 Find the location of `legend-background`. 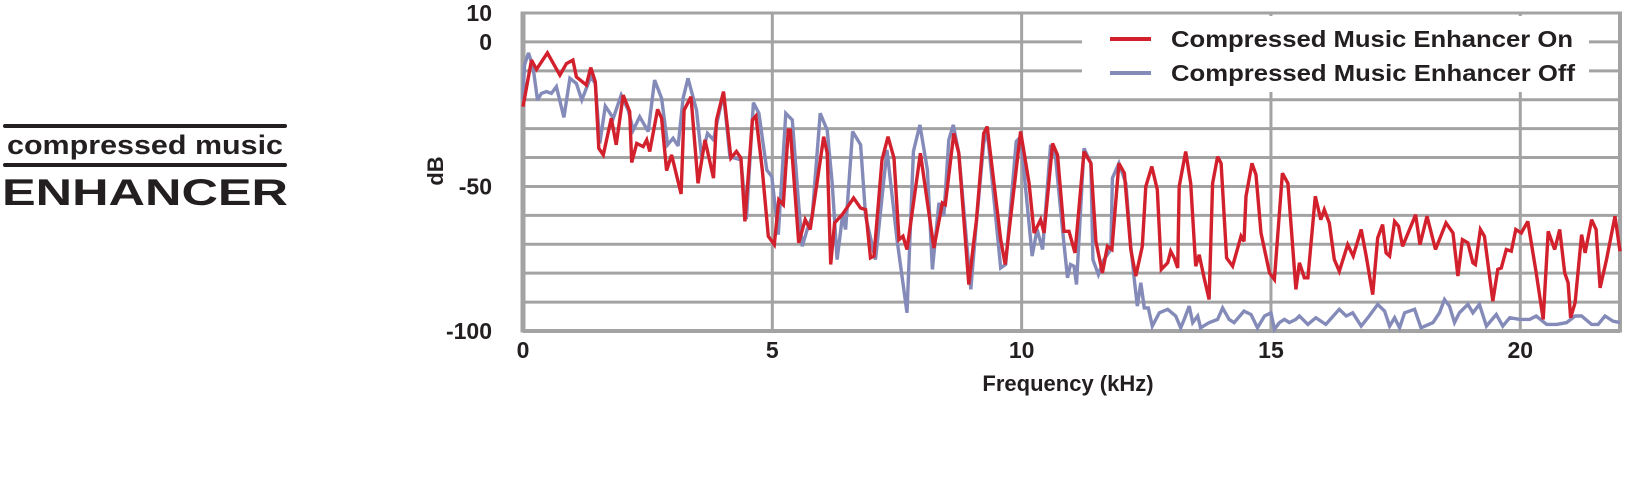

legend-background is located at coordinates (1335, 54).